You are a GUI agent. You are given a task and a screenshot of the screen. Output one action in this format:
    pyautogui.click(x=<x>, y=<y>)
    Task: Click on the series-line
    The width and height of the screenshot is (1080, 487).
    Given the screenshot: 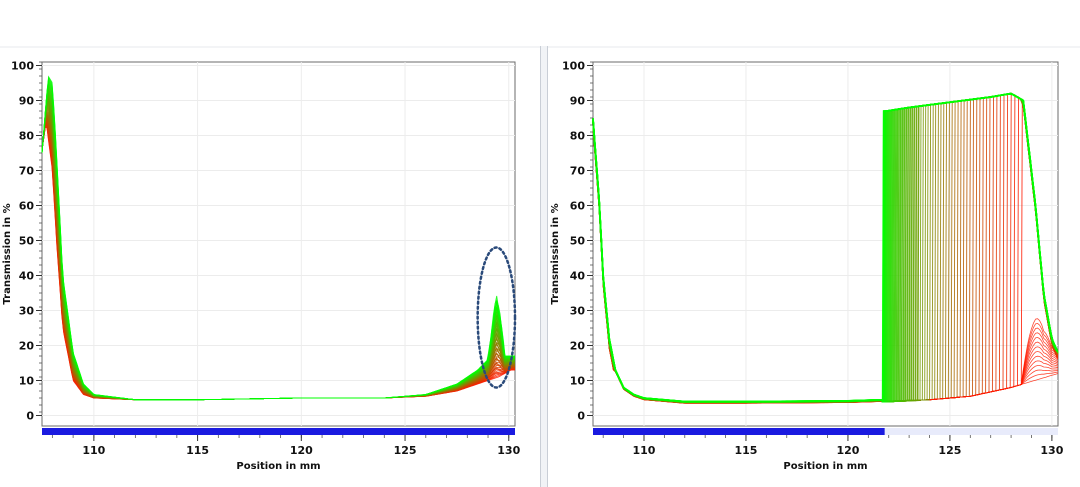 What is the action you would take?
    pyautogui.click(x=994, y=359)
    